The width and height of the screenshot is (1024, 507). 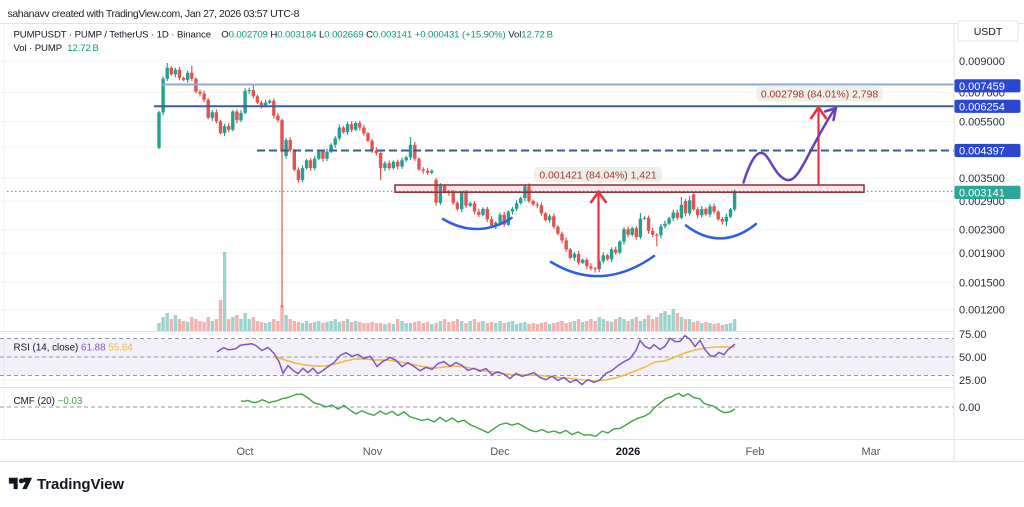 I want to click on svg-text: Dec, so click(x=500, y=452).